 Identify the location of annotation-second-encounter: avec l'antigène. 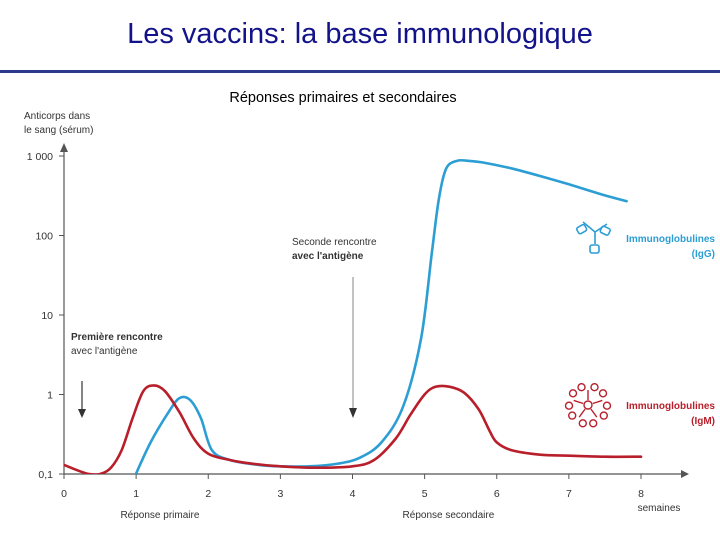
(328, 256).